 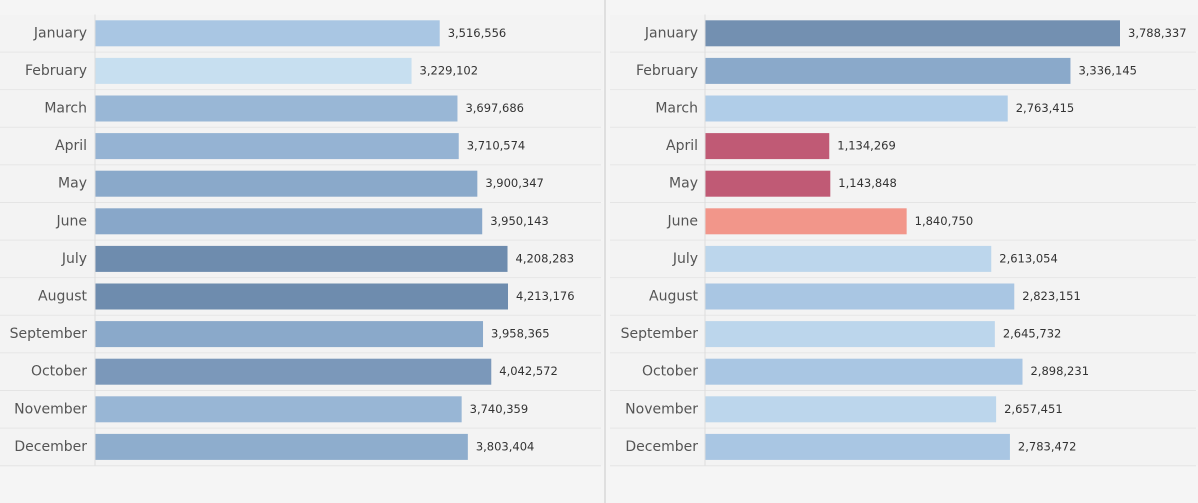 I want to click on value-label: 2,763,415, so click(x=1045, y=108).